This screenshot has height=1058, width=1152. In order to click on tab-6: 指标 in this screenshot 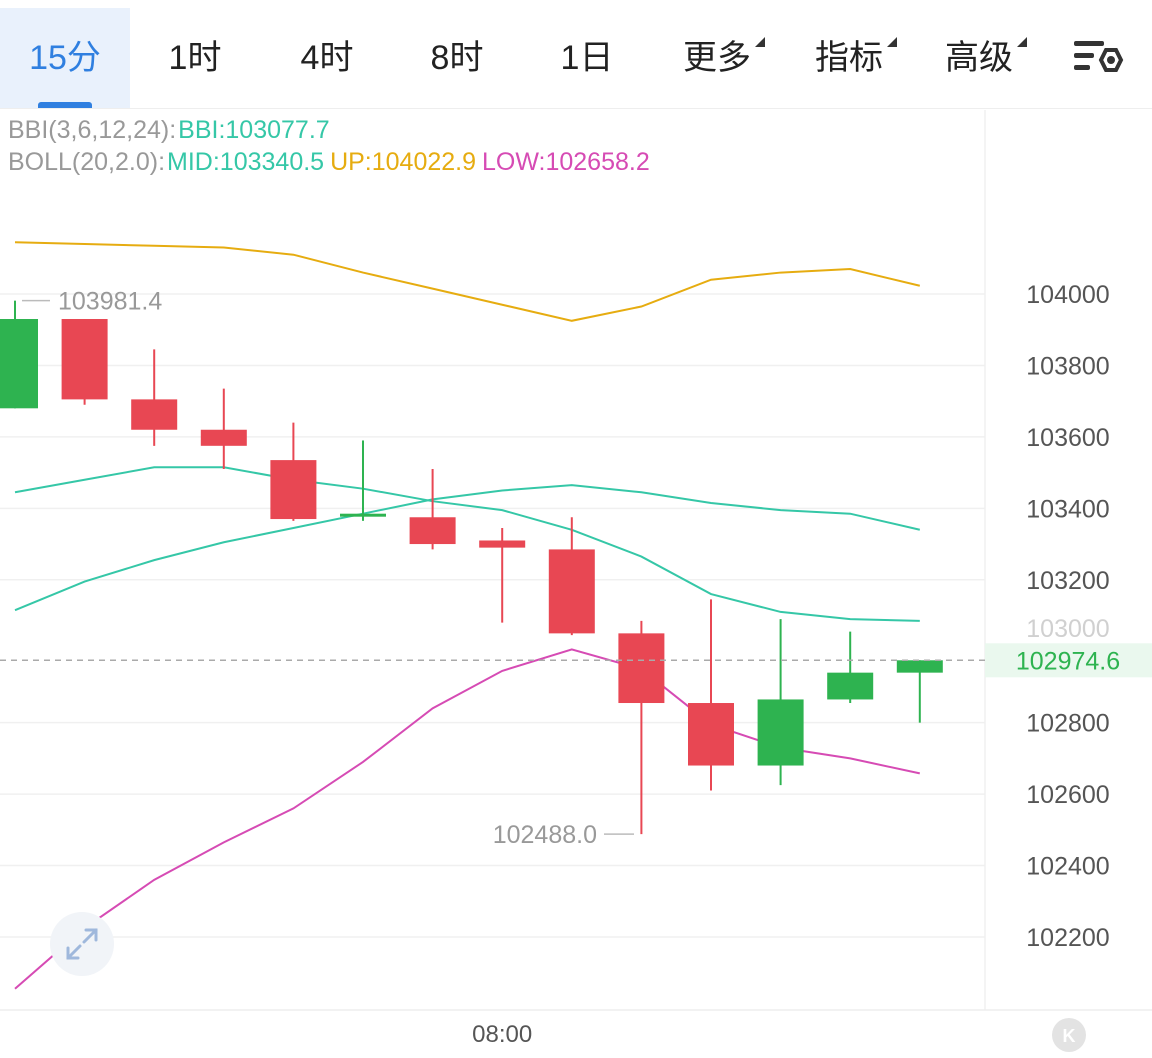, I will do `click(849, 58)`.